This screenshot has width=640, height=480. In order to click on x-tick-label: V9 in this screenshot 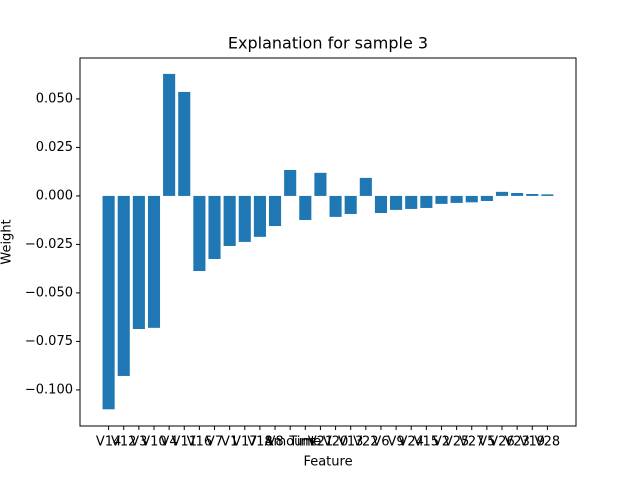, I will do `click(396, 442)`.